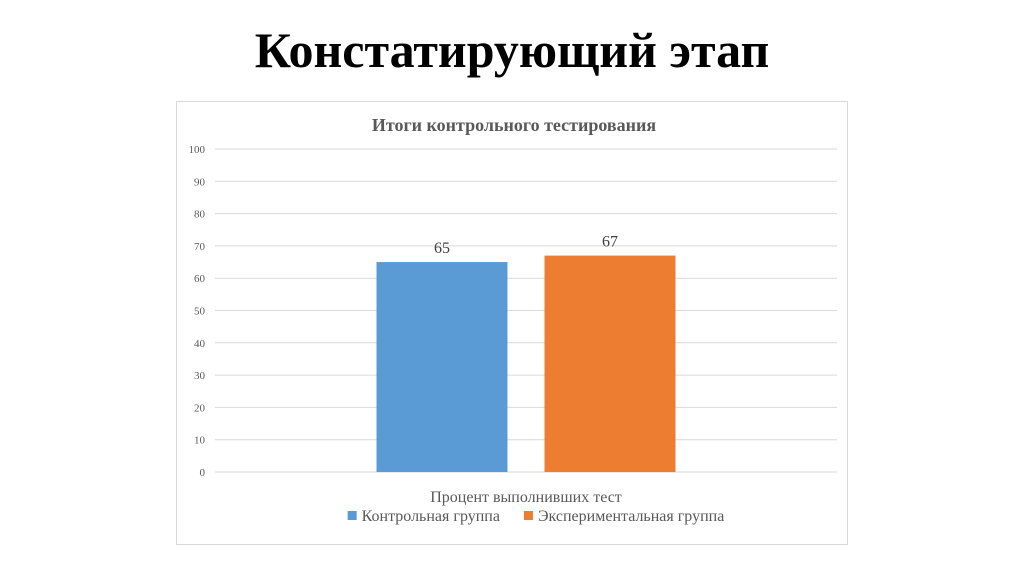 The image size is (1024, 574). What do you see at coordinates (431, 516) in the screenshot?
I see `legend-label: Контрольная группа` at bounding box center [431, 516].